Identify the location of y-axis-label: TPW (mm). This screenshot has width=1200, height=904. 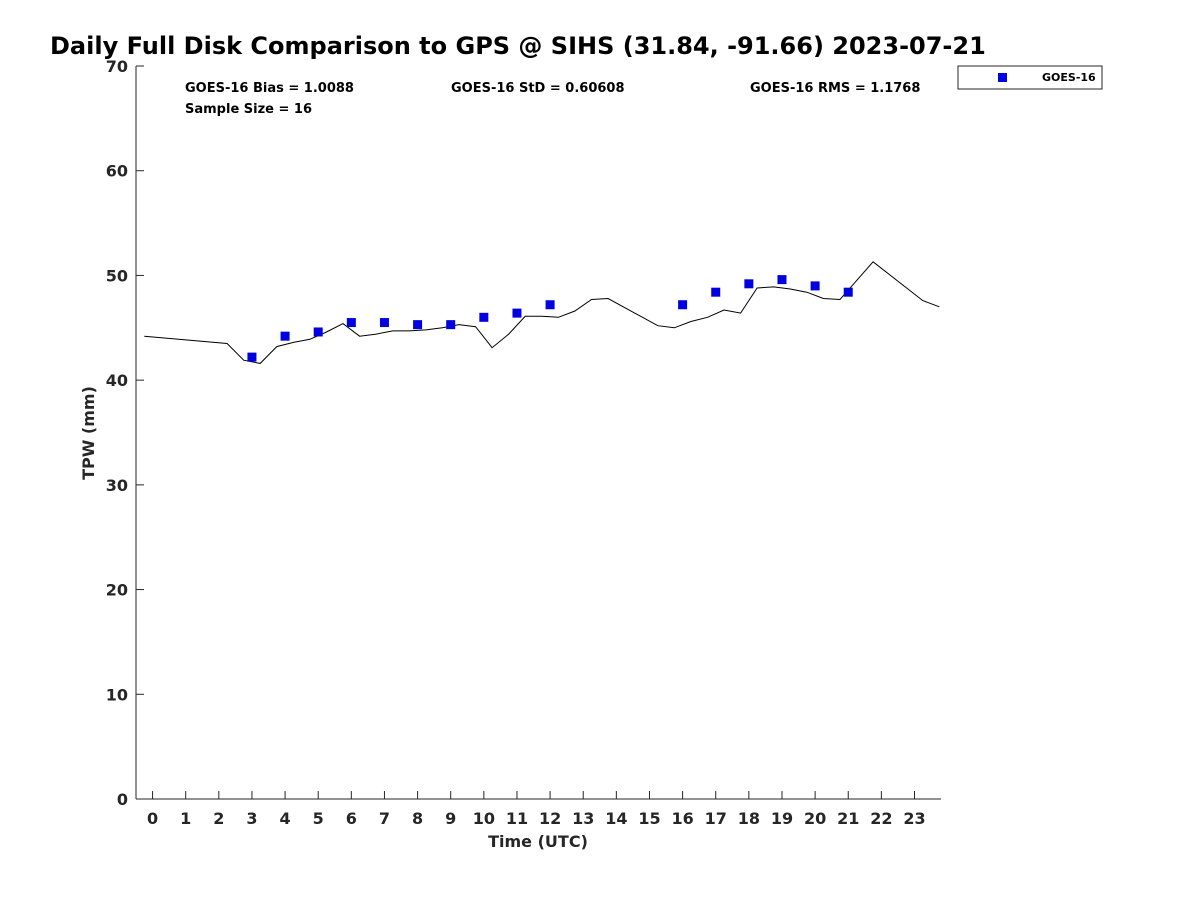
(88, 433).